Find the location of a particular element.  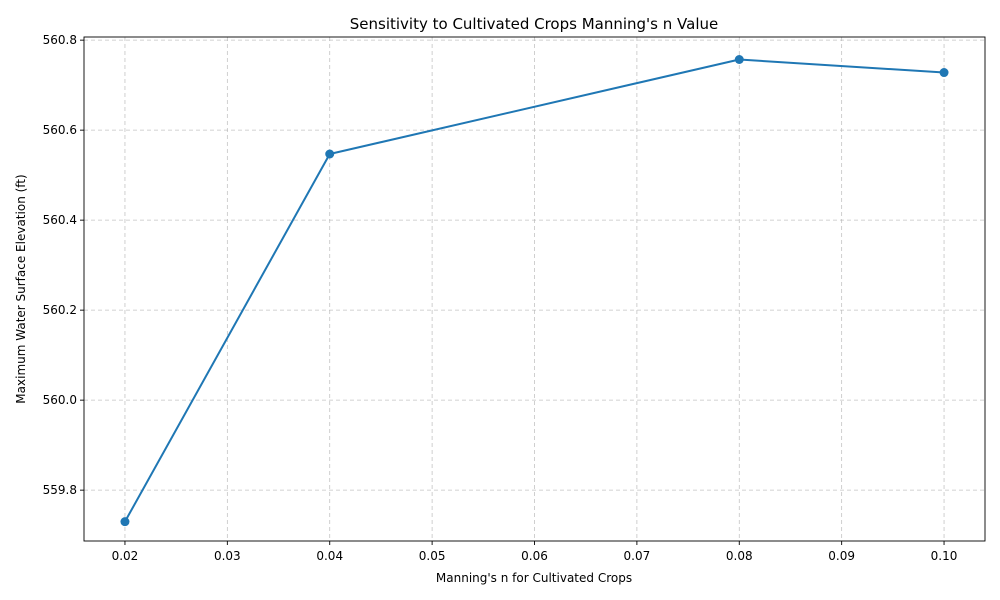

x-axis-label: Manning's n for Cultivated Crops is located at coordinates (534, 578).